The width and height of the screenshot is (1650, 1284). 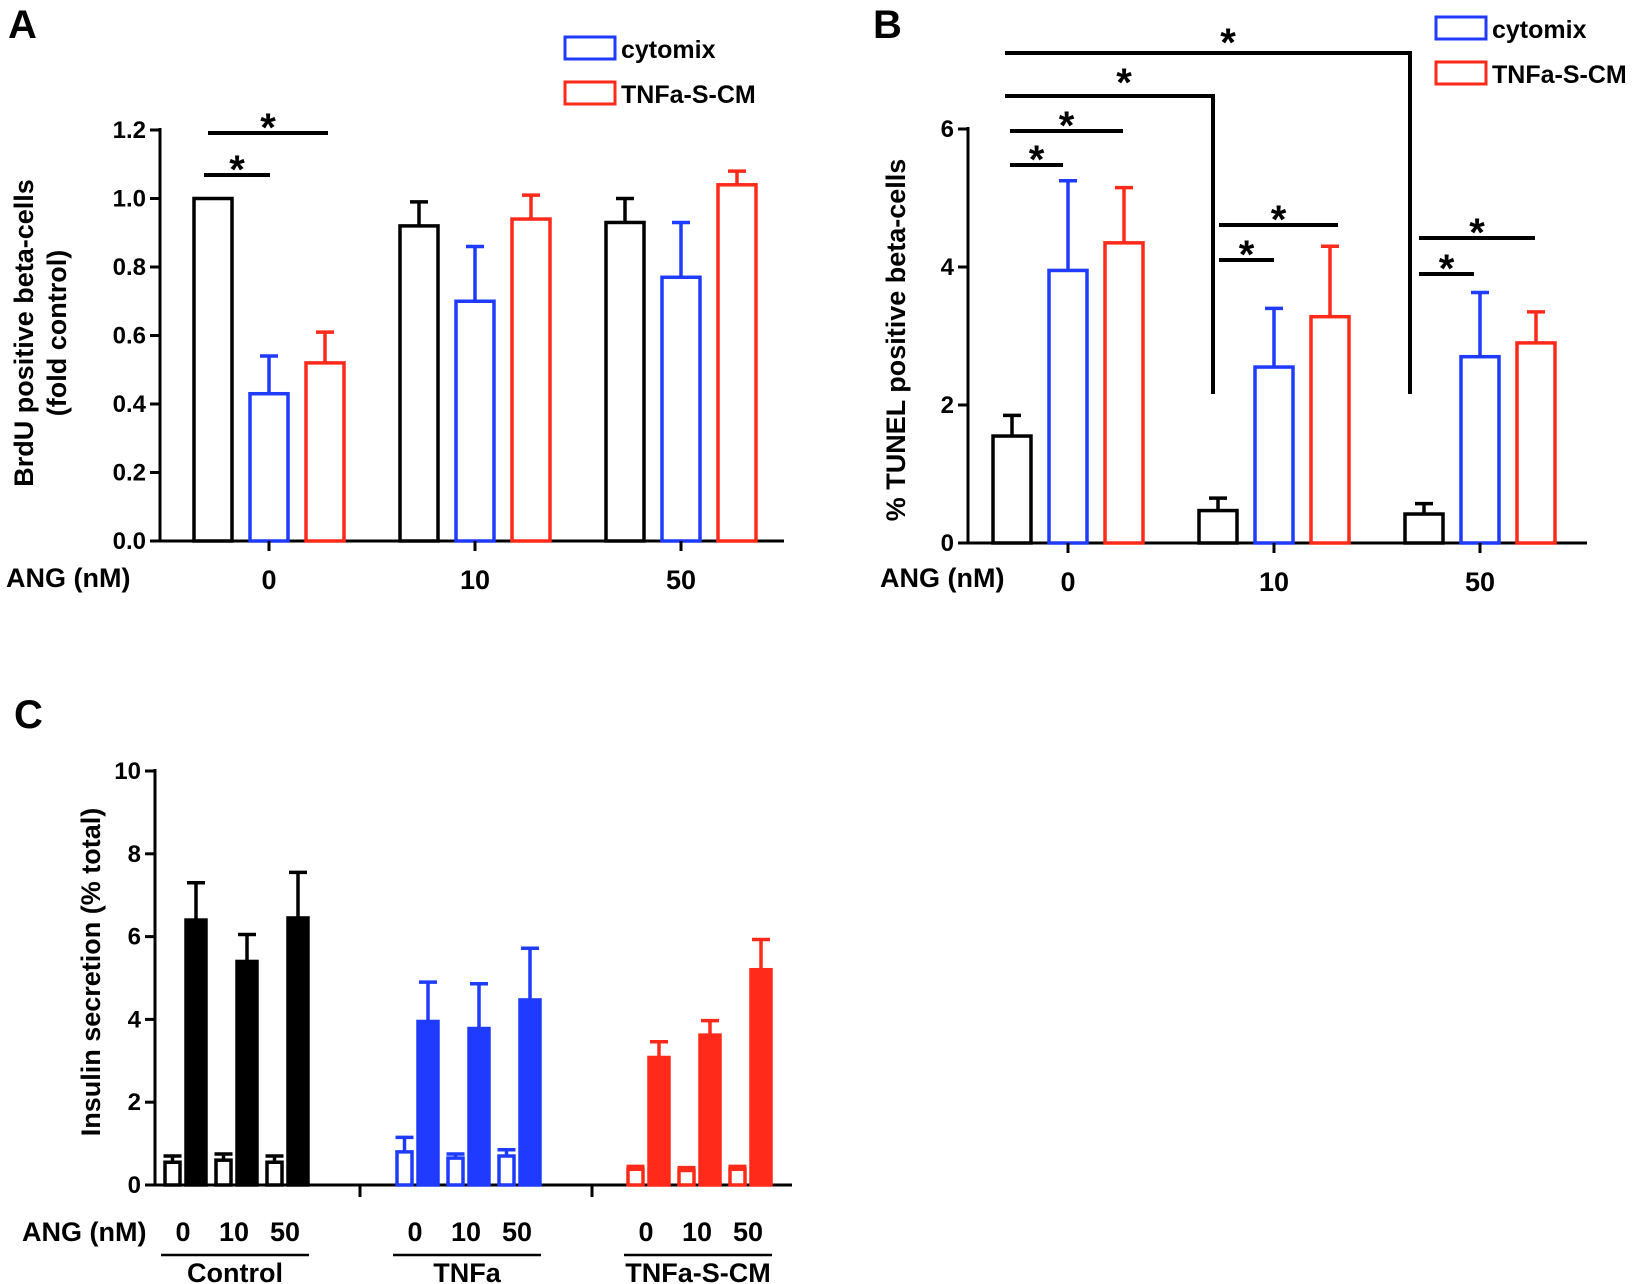 I want to click on y-tick-label: 0.8, so click(x=129, y=267).